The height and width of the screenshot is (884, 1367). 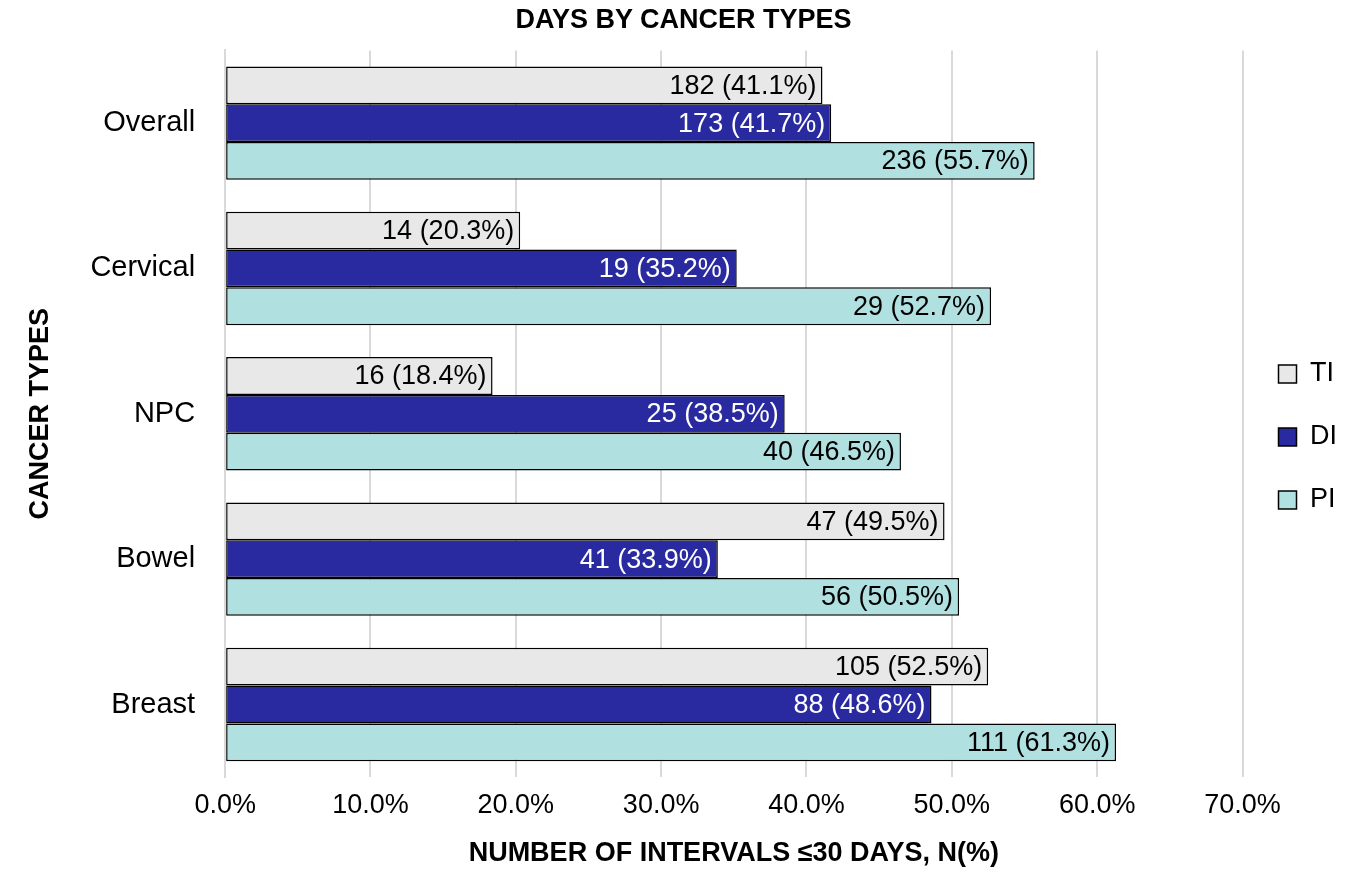 I want to click on x-tick-label: 50.0%, so click(x=952, y=803).